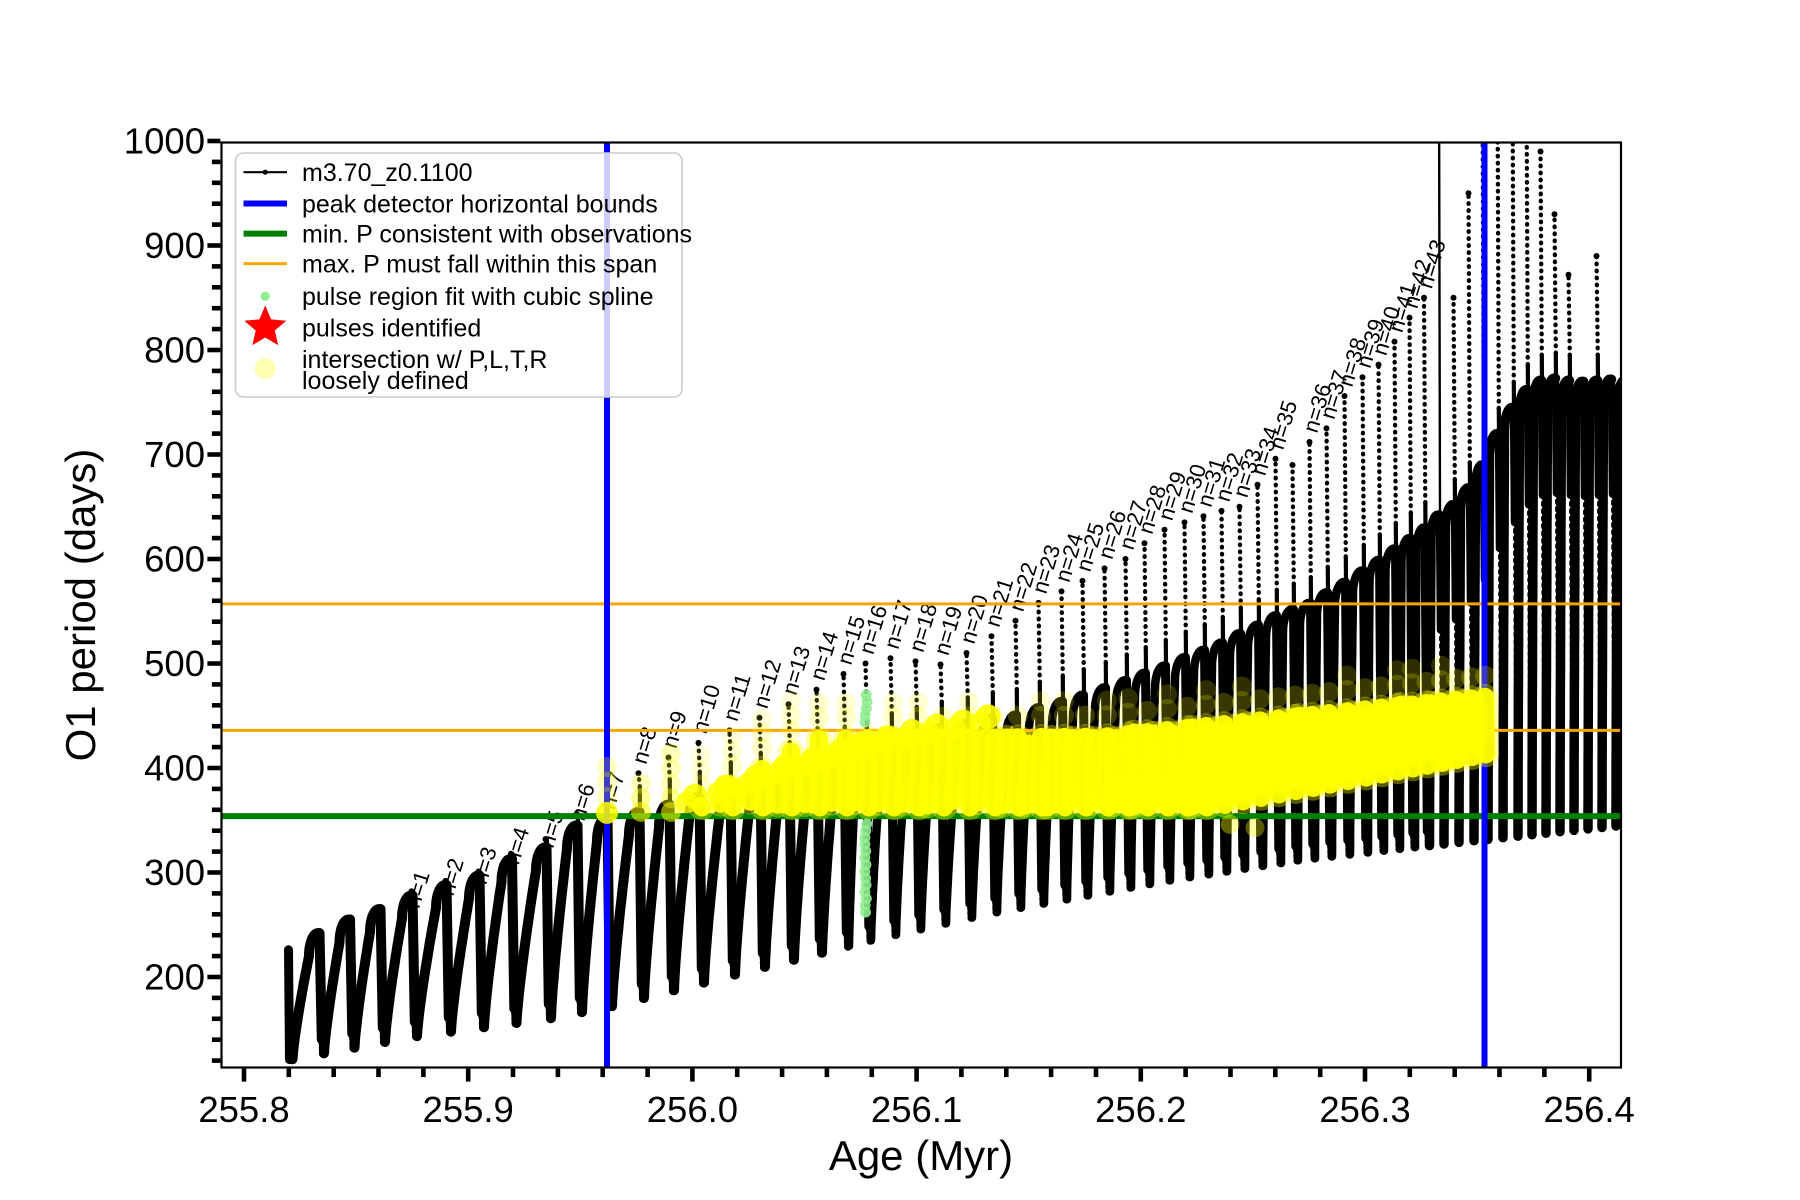 The image size is (1800, 1200). I want to click on svg-text: 500, so click(174, 663).